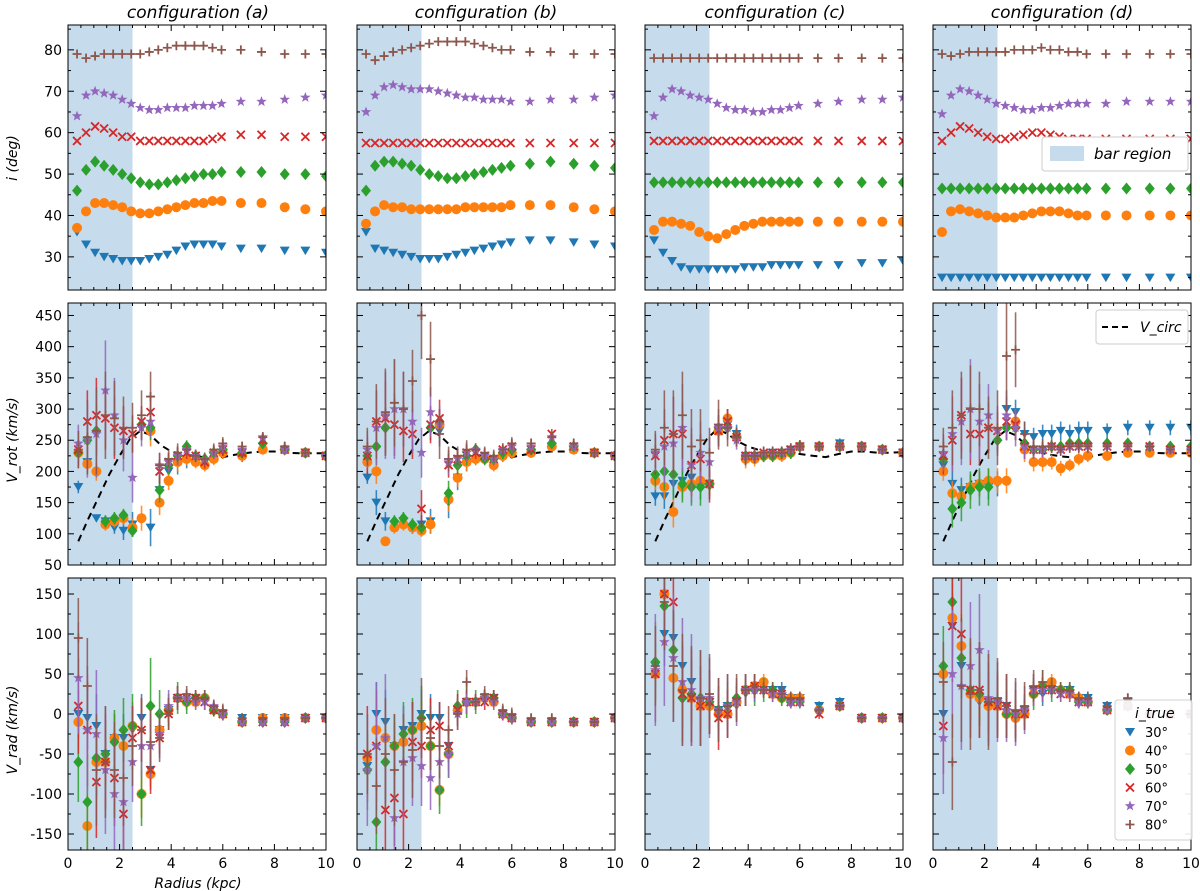 This screenshot has height=891, width=1200. What do you see at coordinates (274, 864) in the screenshot?
I see `x-tick-label: 8` at bounding box center [274, 864].